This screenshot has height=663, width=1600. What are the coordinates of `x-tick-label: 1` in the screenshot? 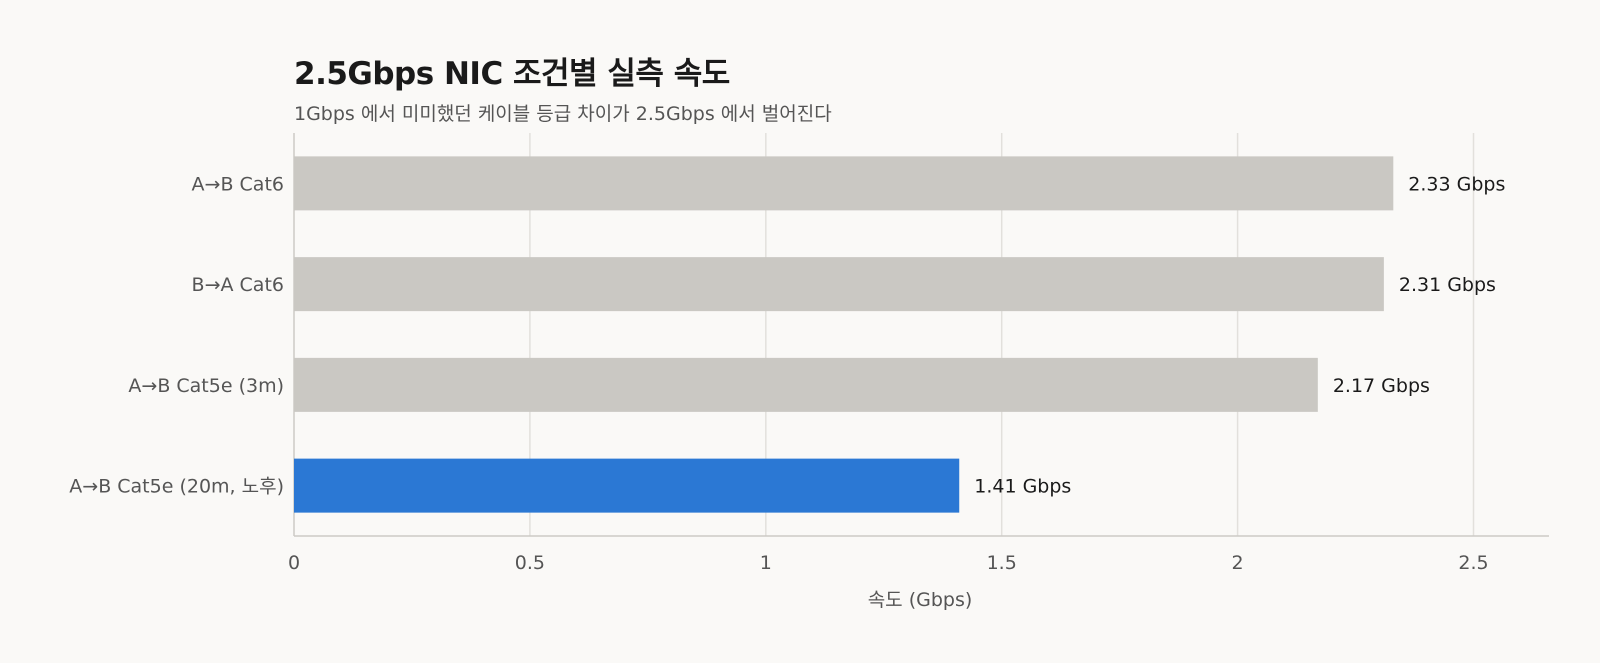 It's located at (766, 563).